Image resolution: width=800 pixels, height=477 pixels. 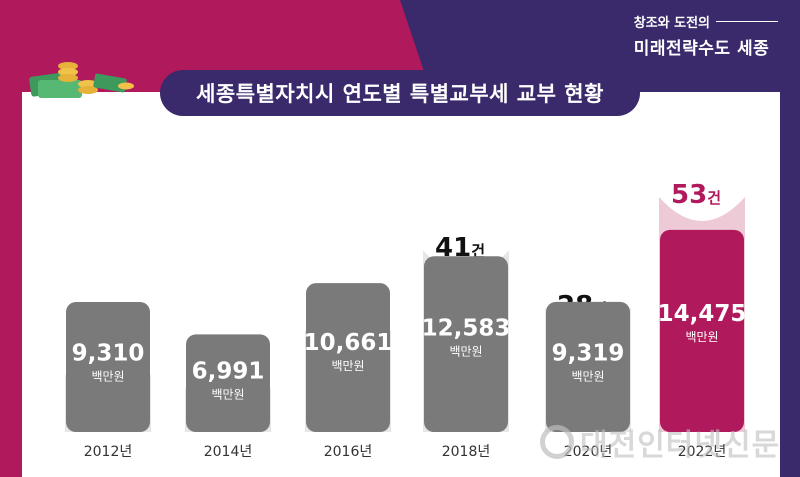 I want to click on year-tick-label: 2014년, so click(x=228, y=452).